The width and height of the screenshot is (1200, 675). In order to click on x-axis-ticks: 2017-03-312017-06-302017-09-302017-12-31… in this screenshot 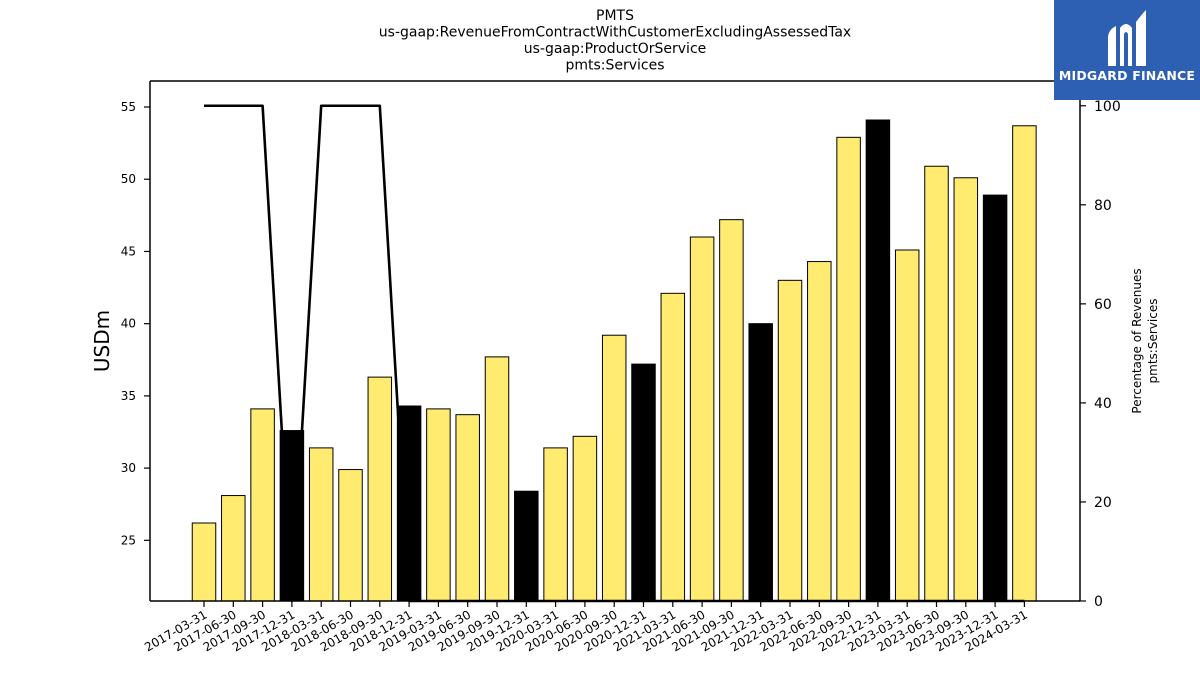, I will do `click(586, 627)`.